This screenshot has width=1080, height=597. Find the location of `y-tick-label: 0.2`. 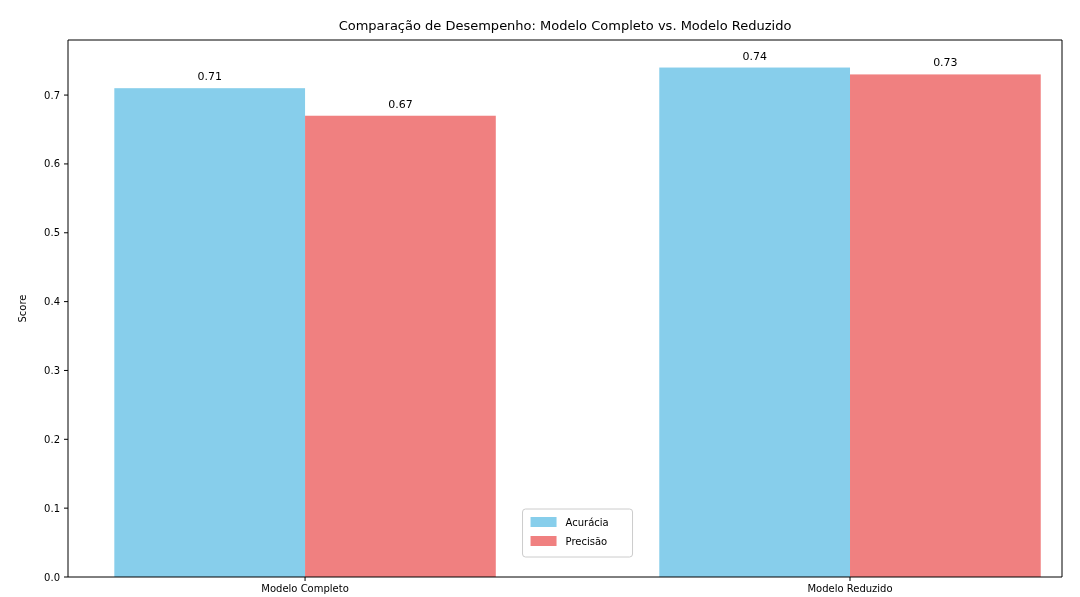

y-tick-label: 0.2 is located at coordinates (52, 439).